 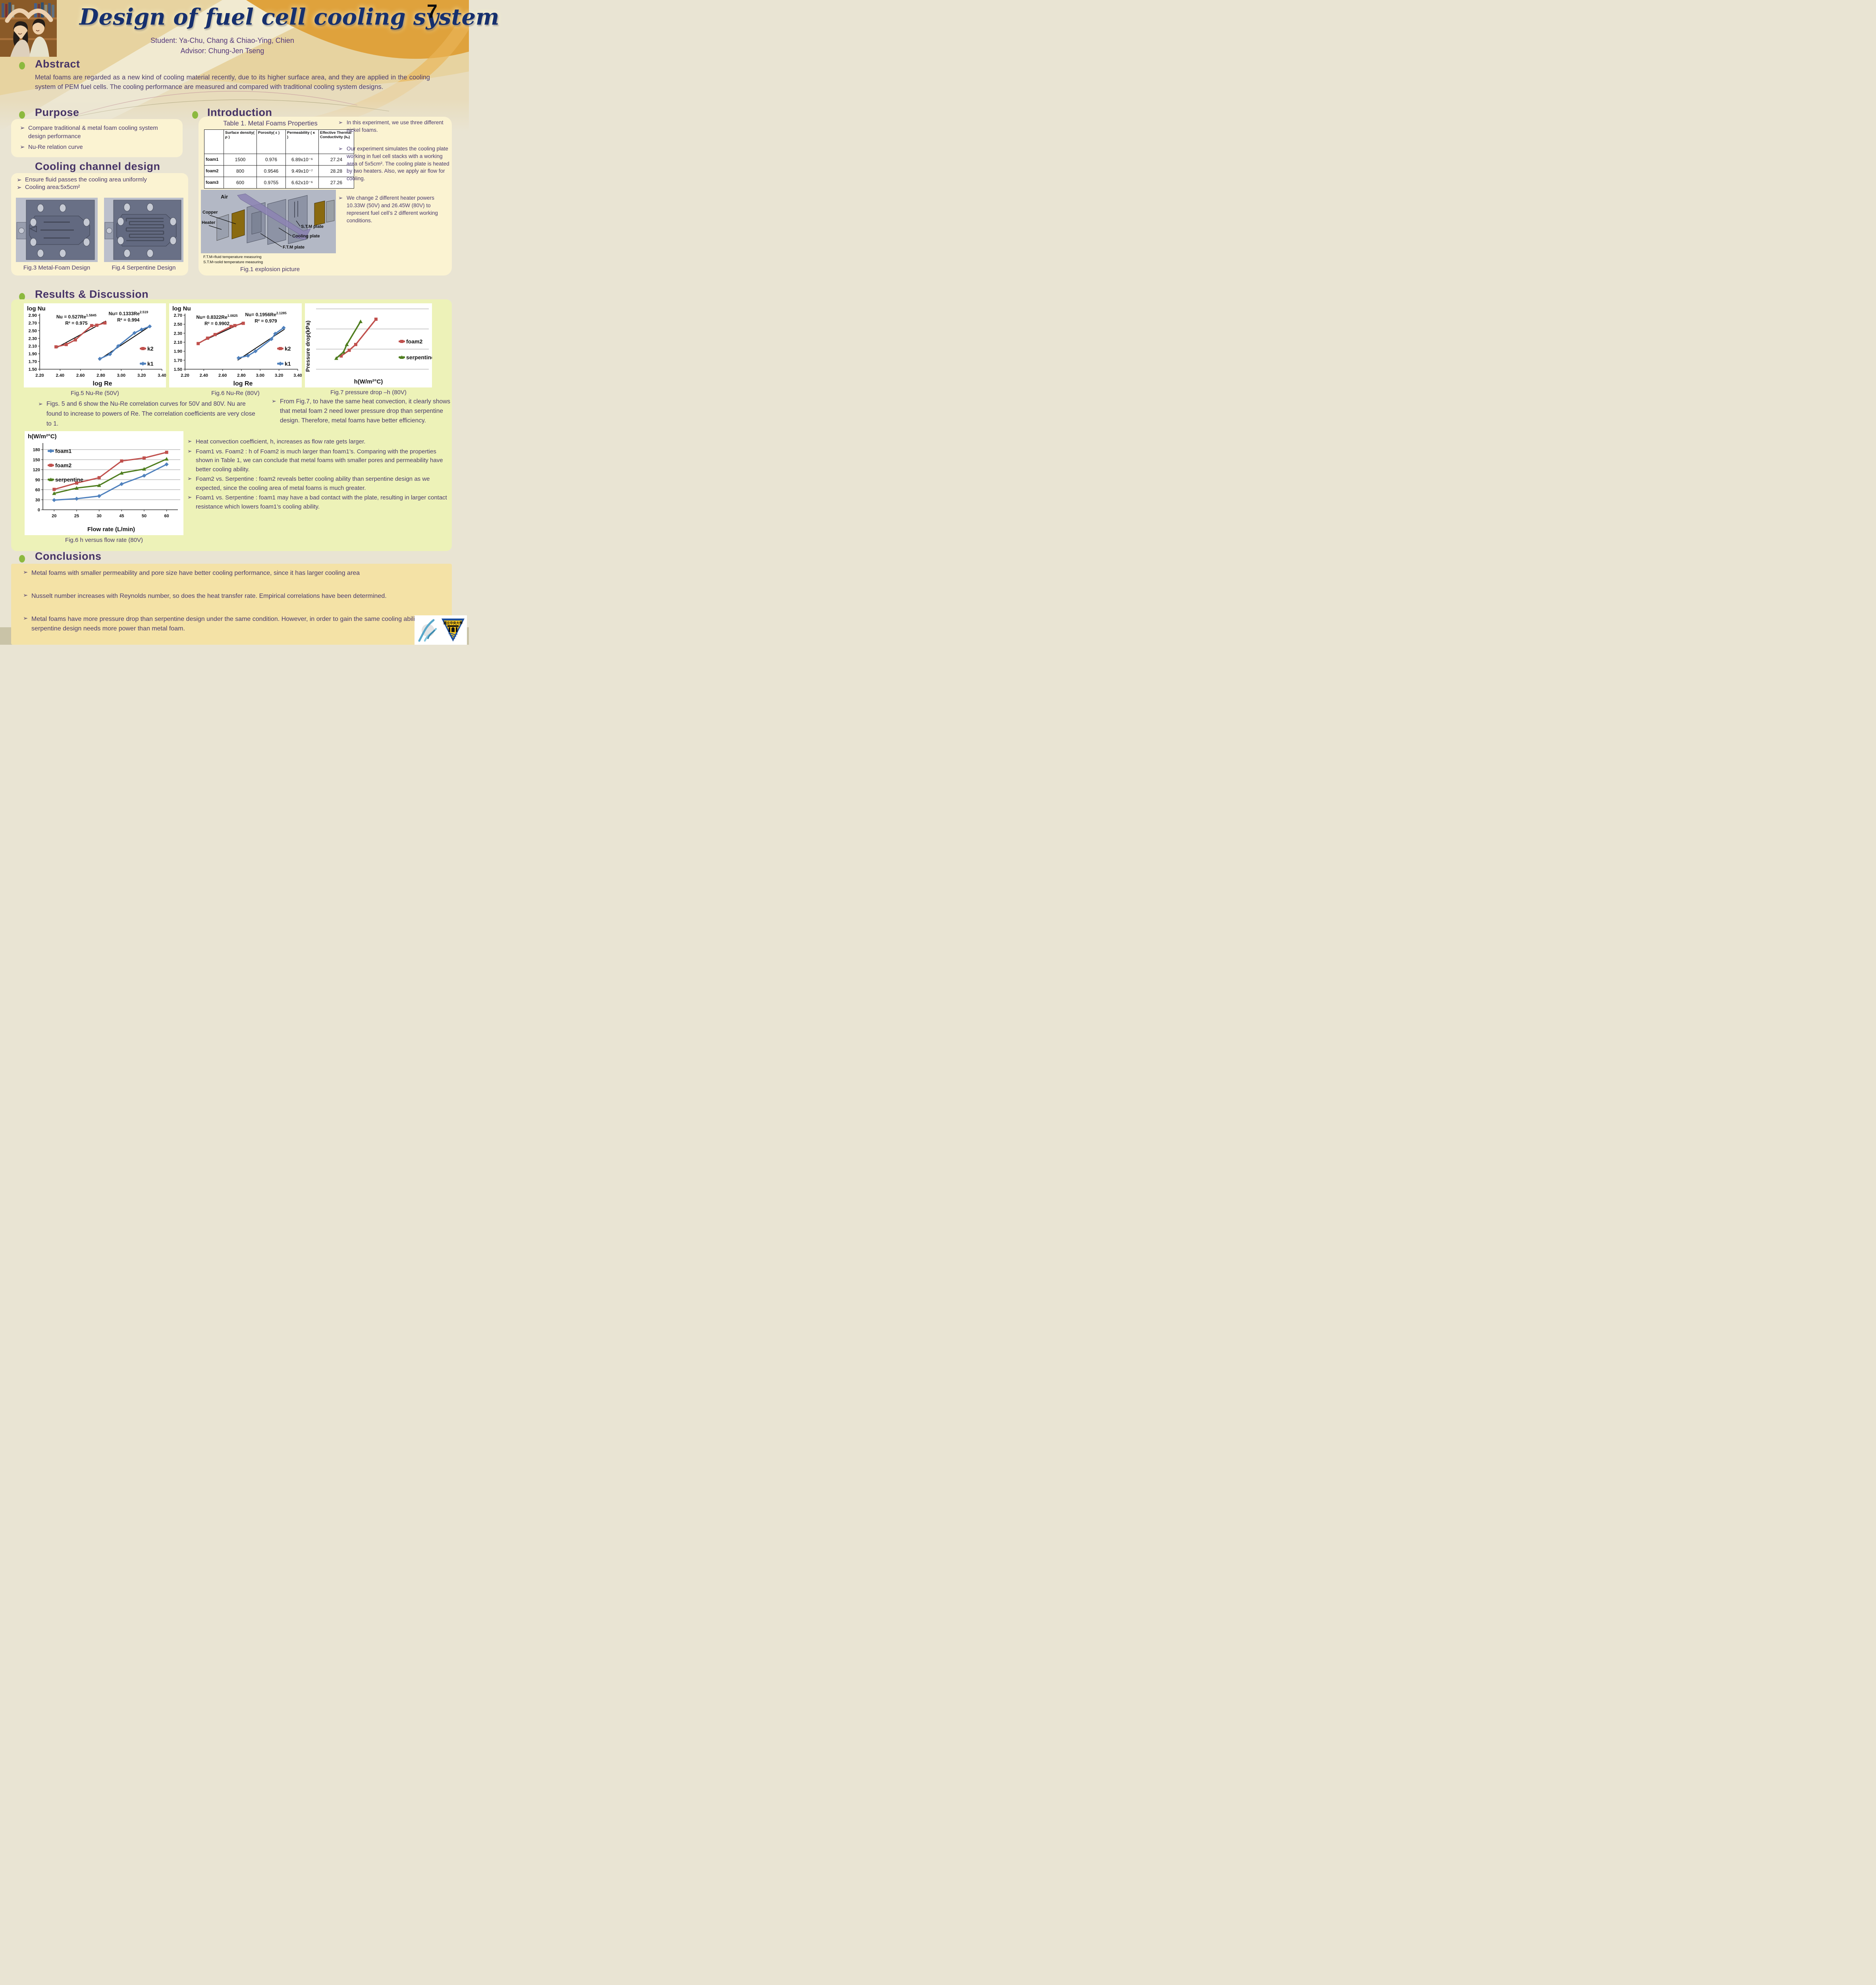 What do you see at coordinates (240, 141) in the screenshot?
I see `table-header: Surface density( ρ )` at bounding box center [240, 141].